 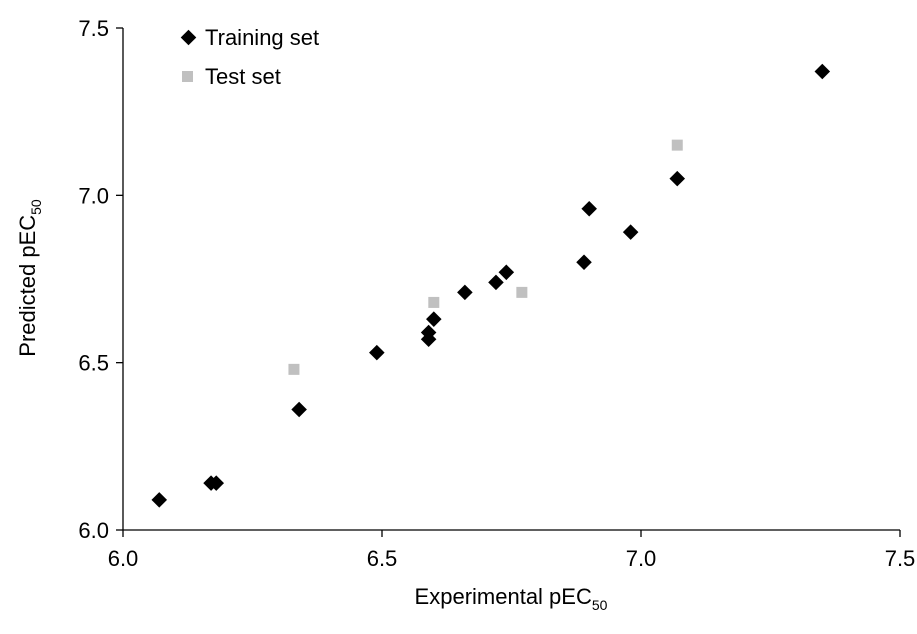 What do you see at coordinates (900, 558) in the screenshot?
I see `x-tick-label: 7.5` at bounding box center [900, 558].